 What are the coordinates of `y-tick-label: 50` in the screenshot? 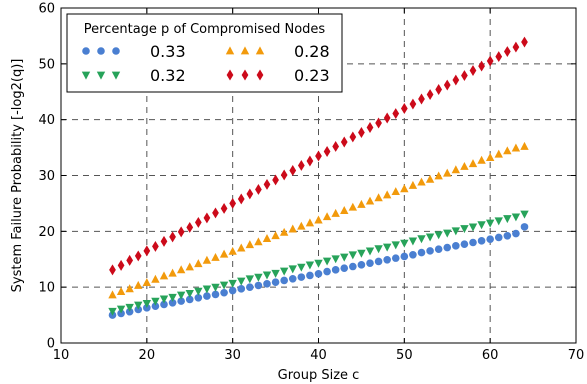 It's located at (46, 64).